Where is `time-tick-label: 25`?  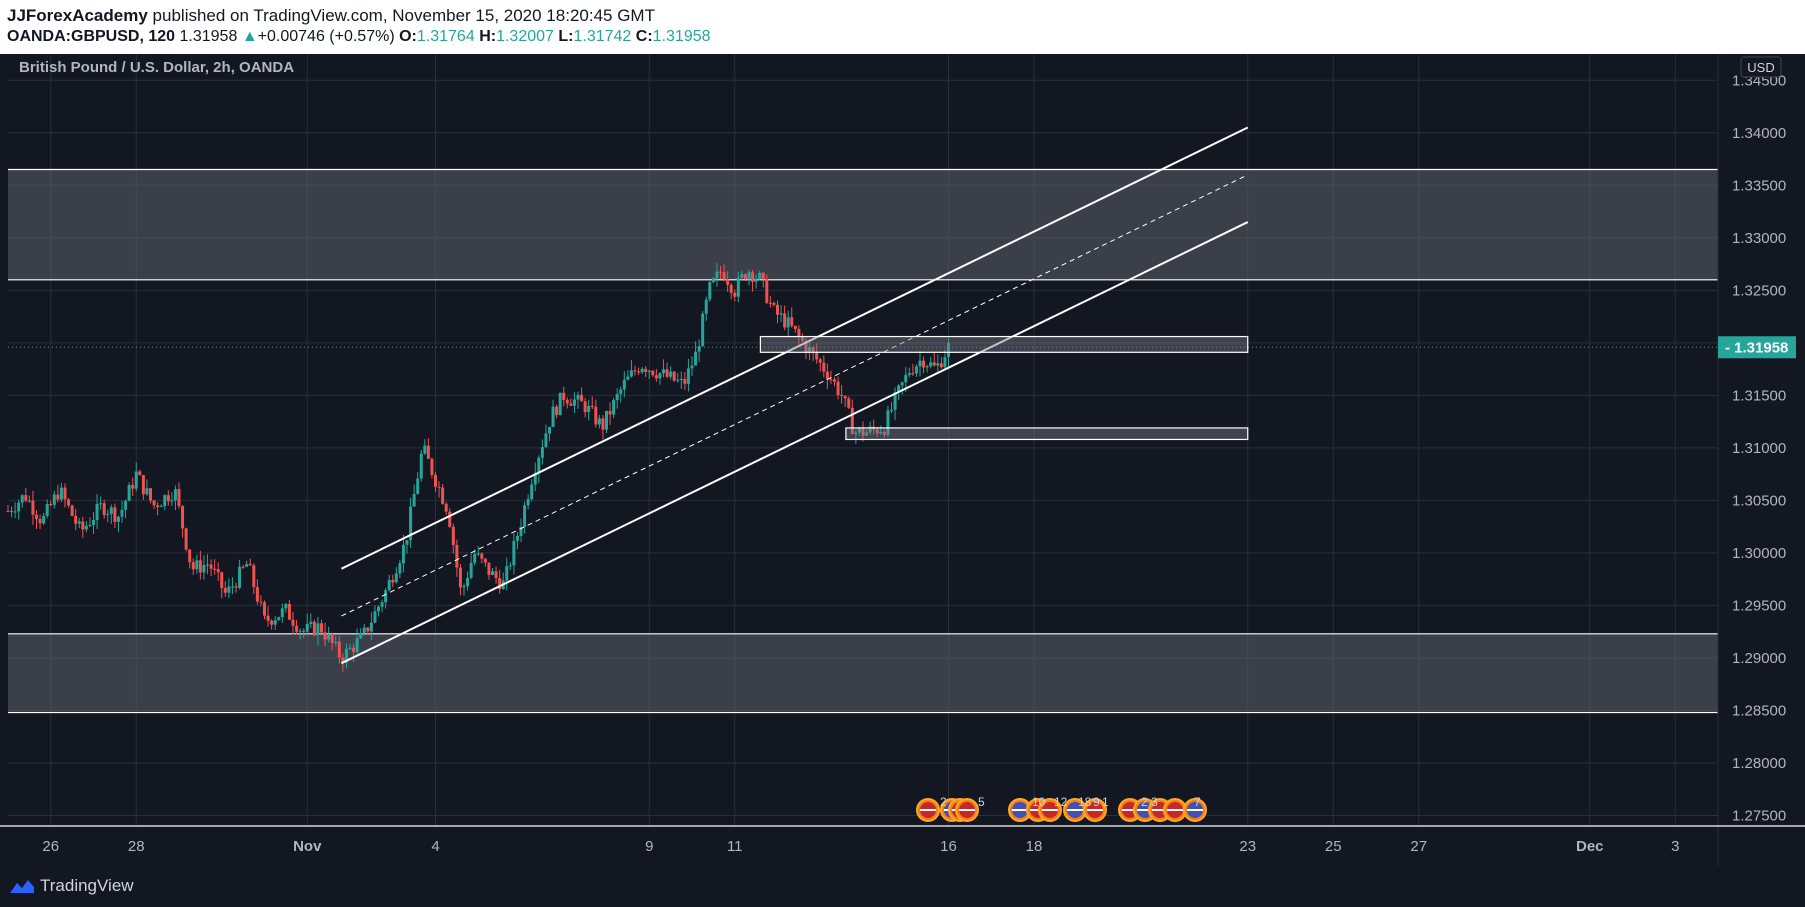 time-tick-label: 25 is located at coordinates (1333, 846).